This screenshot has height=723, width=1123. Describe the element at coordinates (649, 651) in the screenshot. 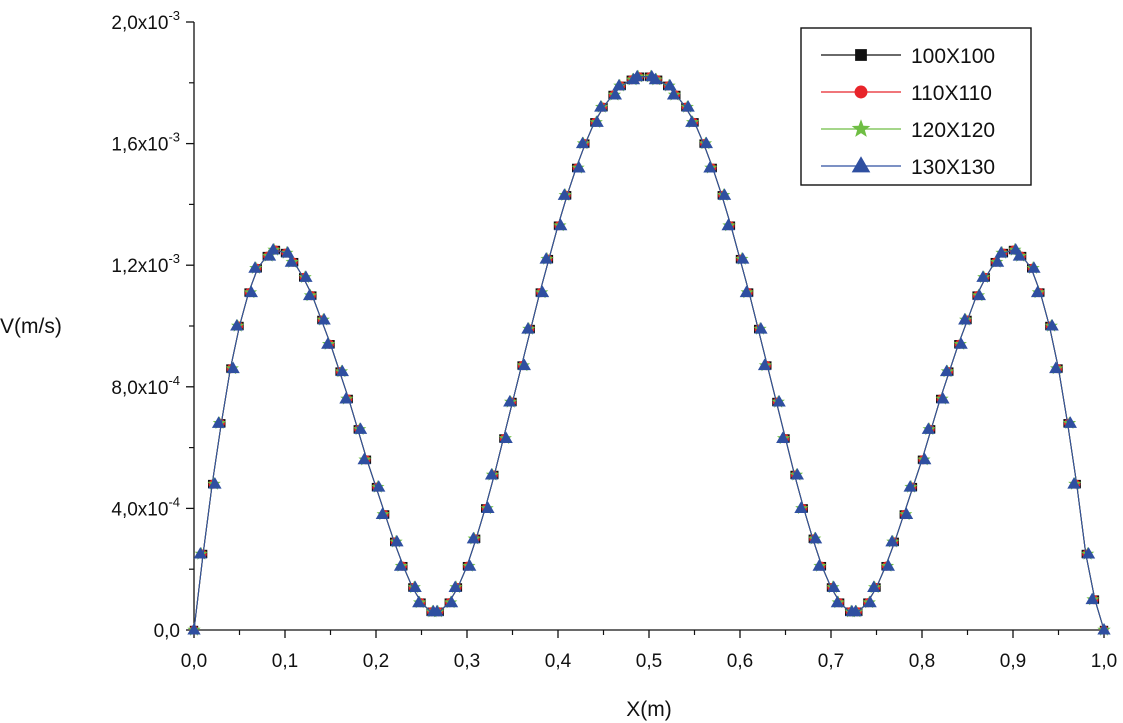

I see `x-axis-ticks: 0,0 0,1 0,2 0,3 0,4 0,5 0,6 0,7 0,8 0,9 1,0` at that location.